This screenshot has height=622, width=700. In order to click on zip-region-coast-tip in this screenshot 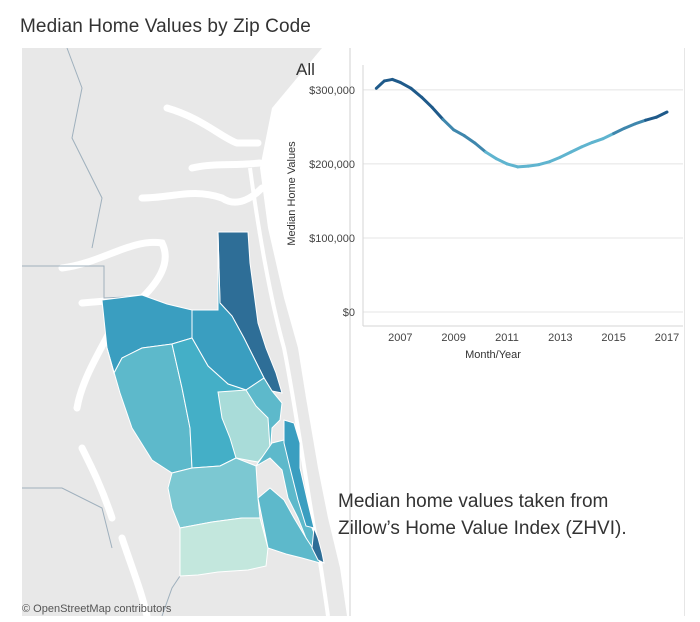, I will do `click(318, 545)`.